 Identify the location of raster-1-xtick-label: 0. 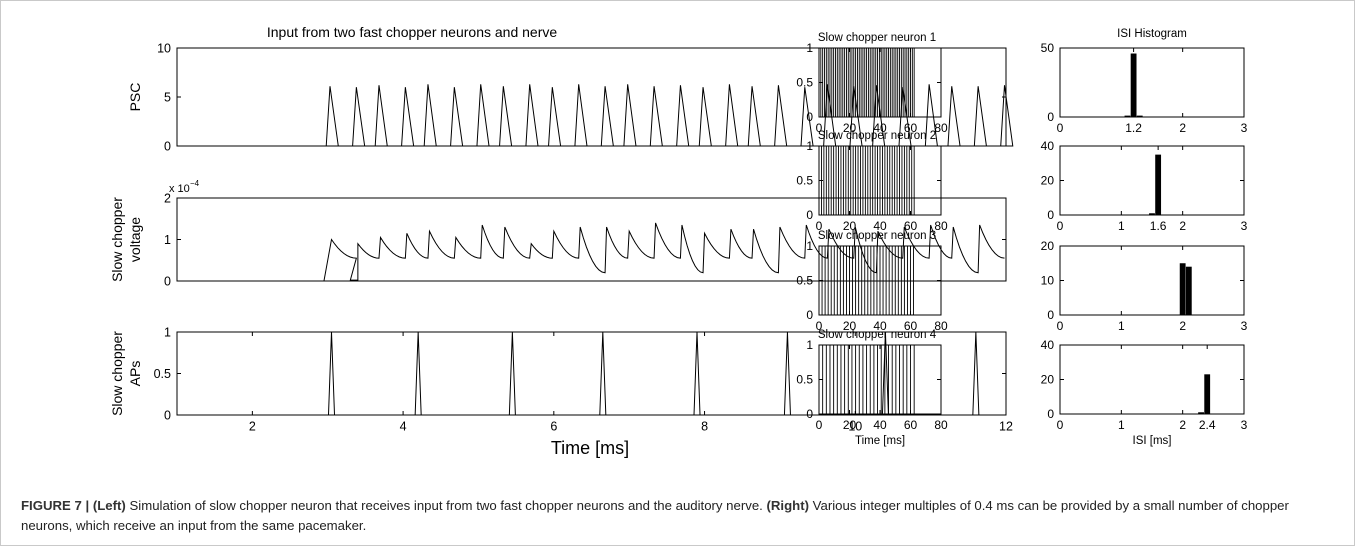
(819, 128).